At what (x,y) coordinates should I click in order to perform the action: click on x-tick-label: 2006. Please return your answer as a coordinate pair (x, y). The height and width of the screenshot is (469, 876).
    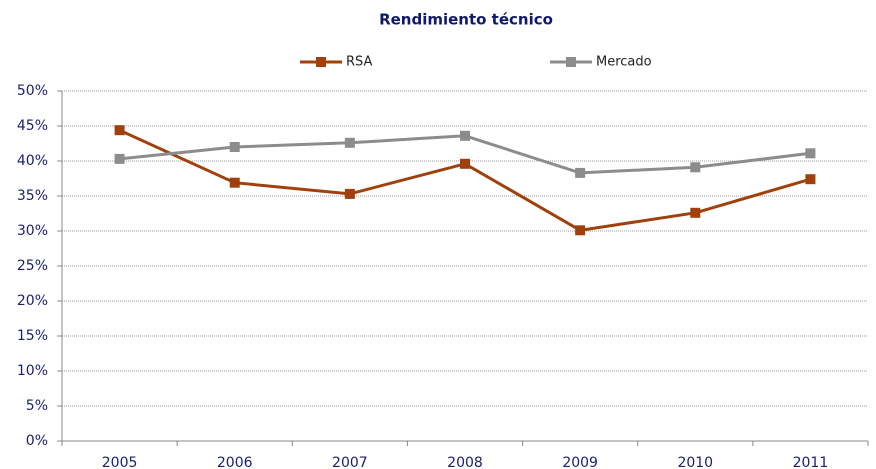
    Looking at the image, I should click on (235, 462).